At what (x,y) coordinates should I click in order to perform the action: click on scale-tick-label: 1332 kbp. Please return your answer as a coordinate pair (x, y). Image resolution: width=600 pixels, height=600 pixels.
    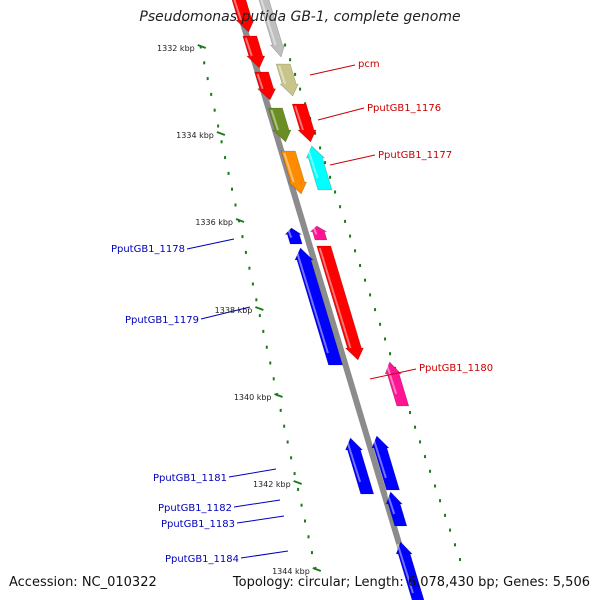
    Looking at the image, I should click on (176, 48).